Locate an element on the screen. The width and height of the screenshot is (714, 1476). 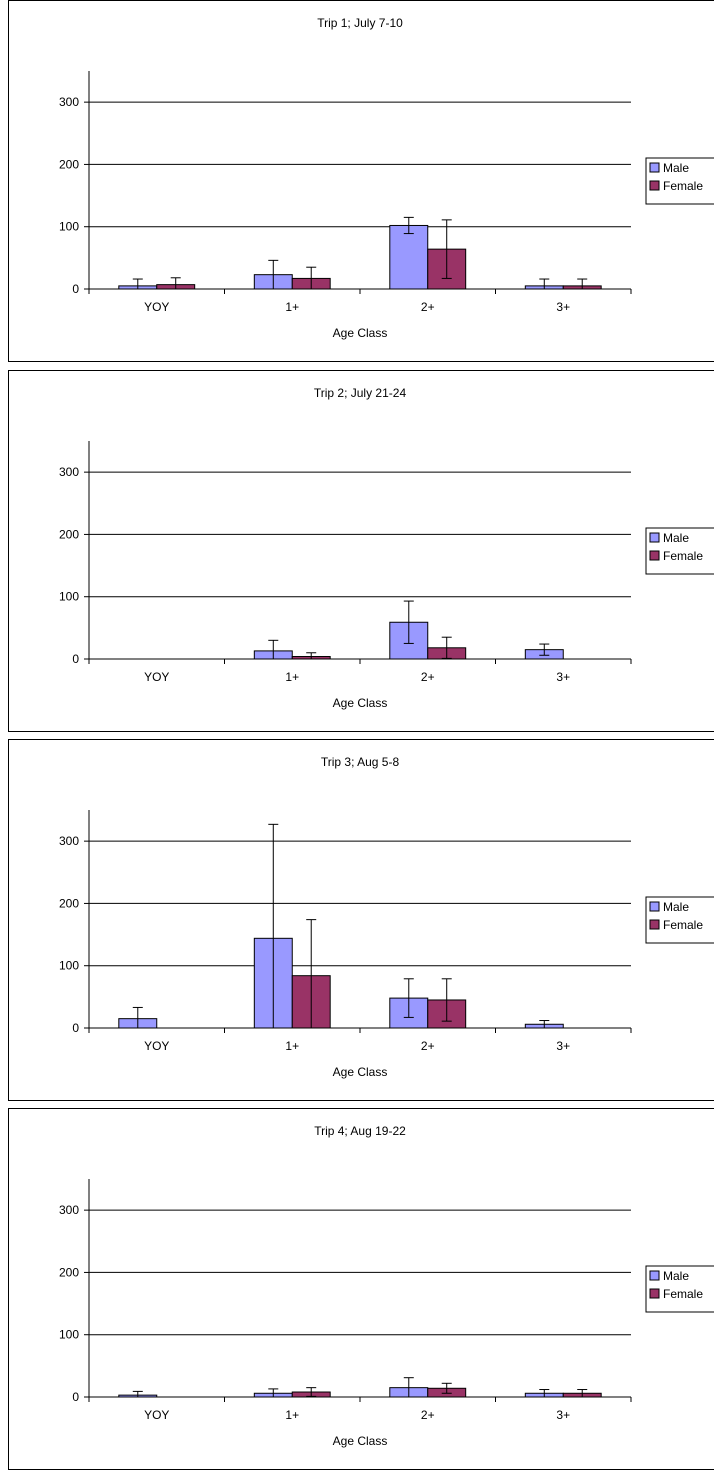
chart-title: Trip 4; Aug 19-22 is located at coordinates (360, 1131).